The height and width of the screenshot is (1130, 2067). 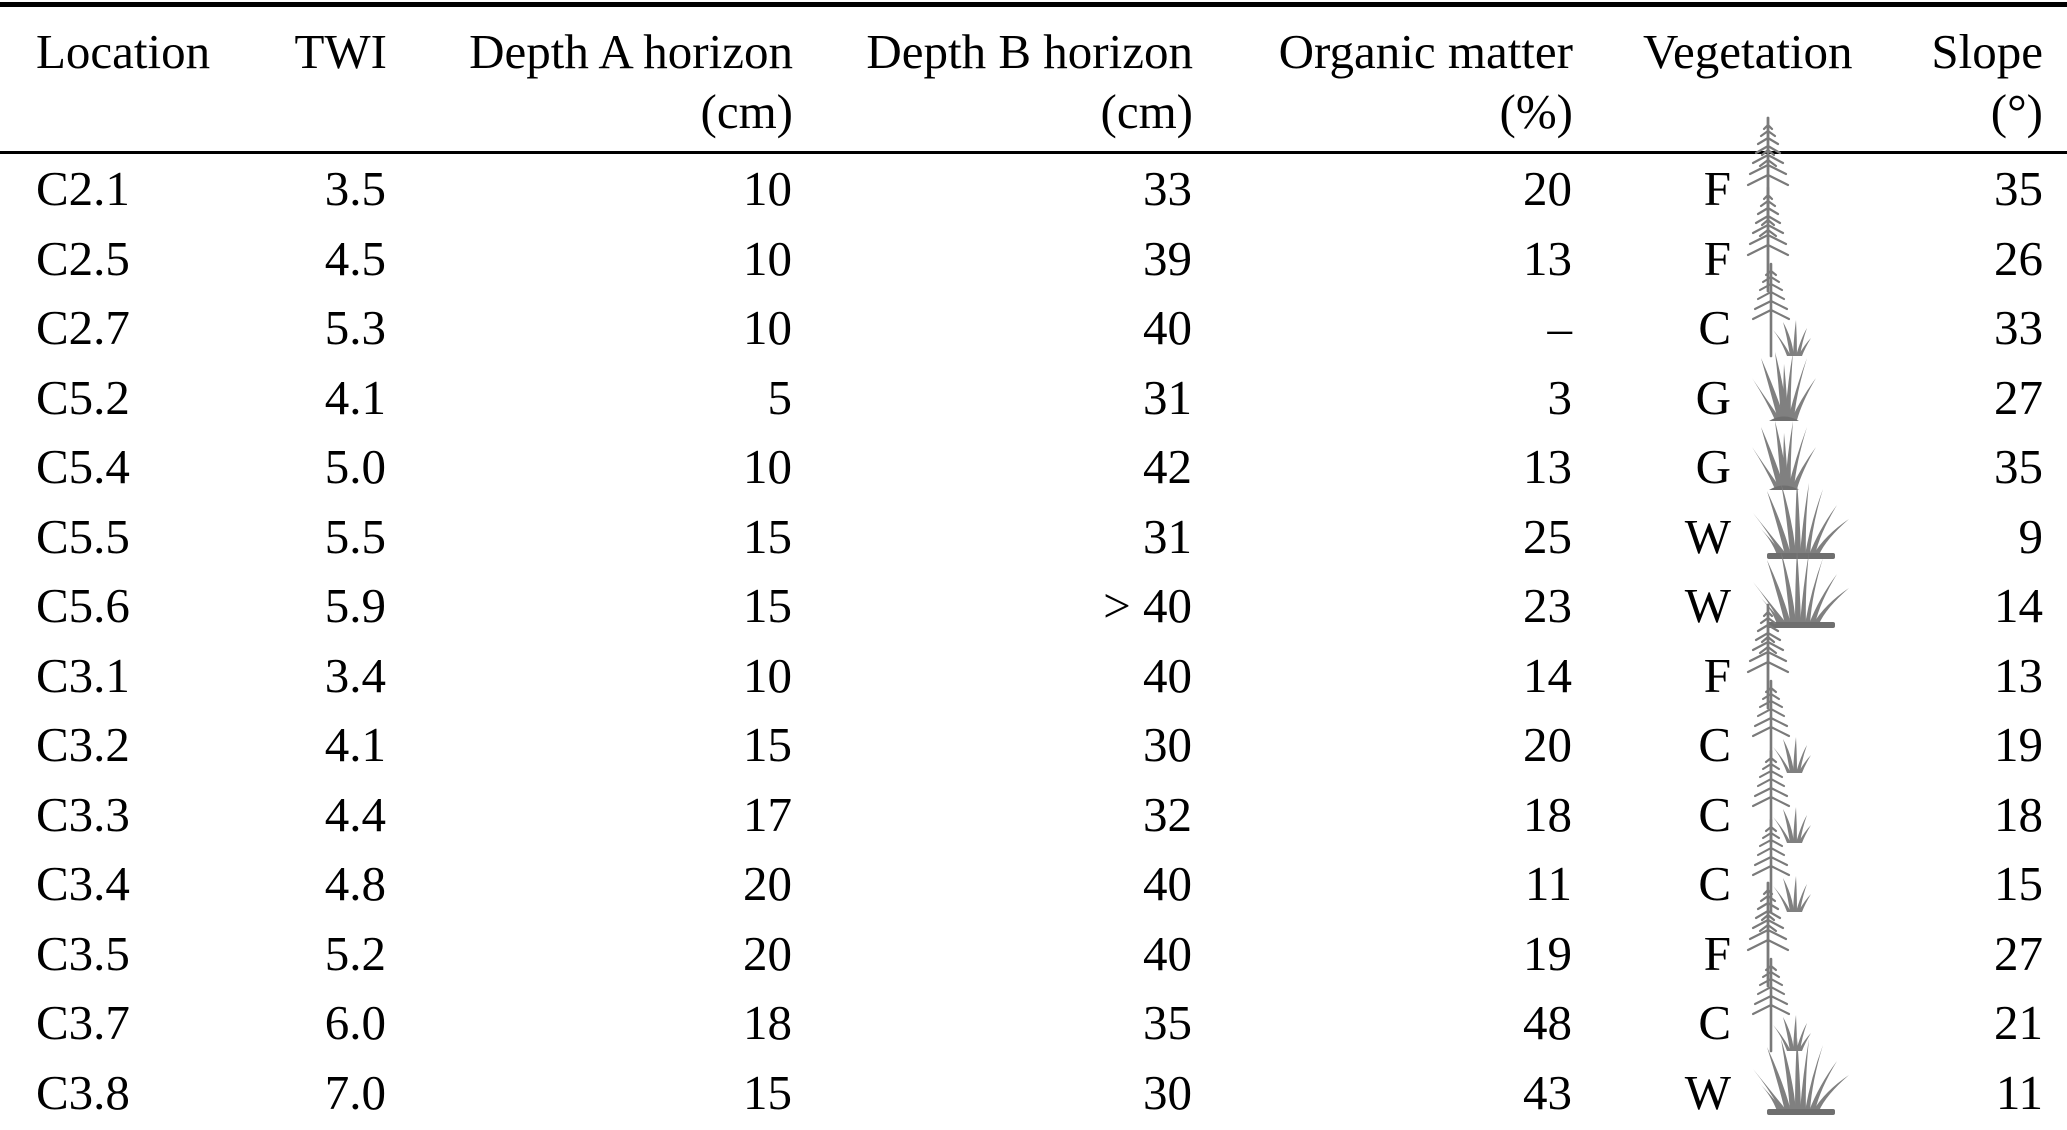 I want to click on table-row: C3.5 5.2 20 40 19 F 27, so click(x=1033, y=935).